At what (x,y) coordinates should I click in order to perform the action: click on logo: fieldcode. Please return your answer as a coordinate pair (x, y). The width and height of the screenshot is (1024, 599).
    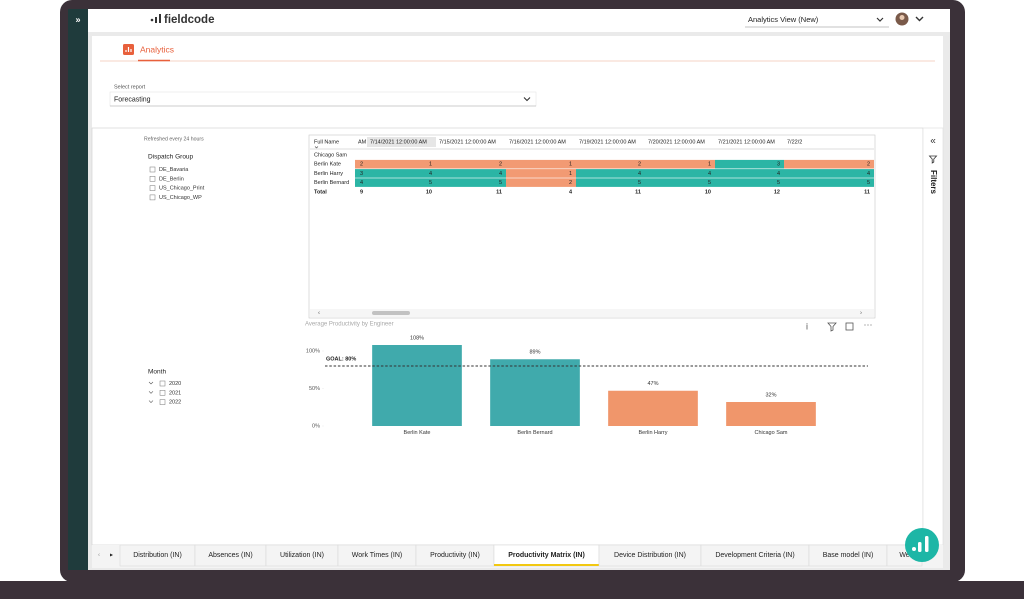
    Looking at the image, I should click on (189, 20).